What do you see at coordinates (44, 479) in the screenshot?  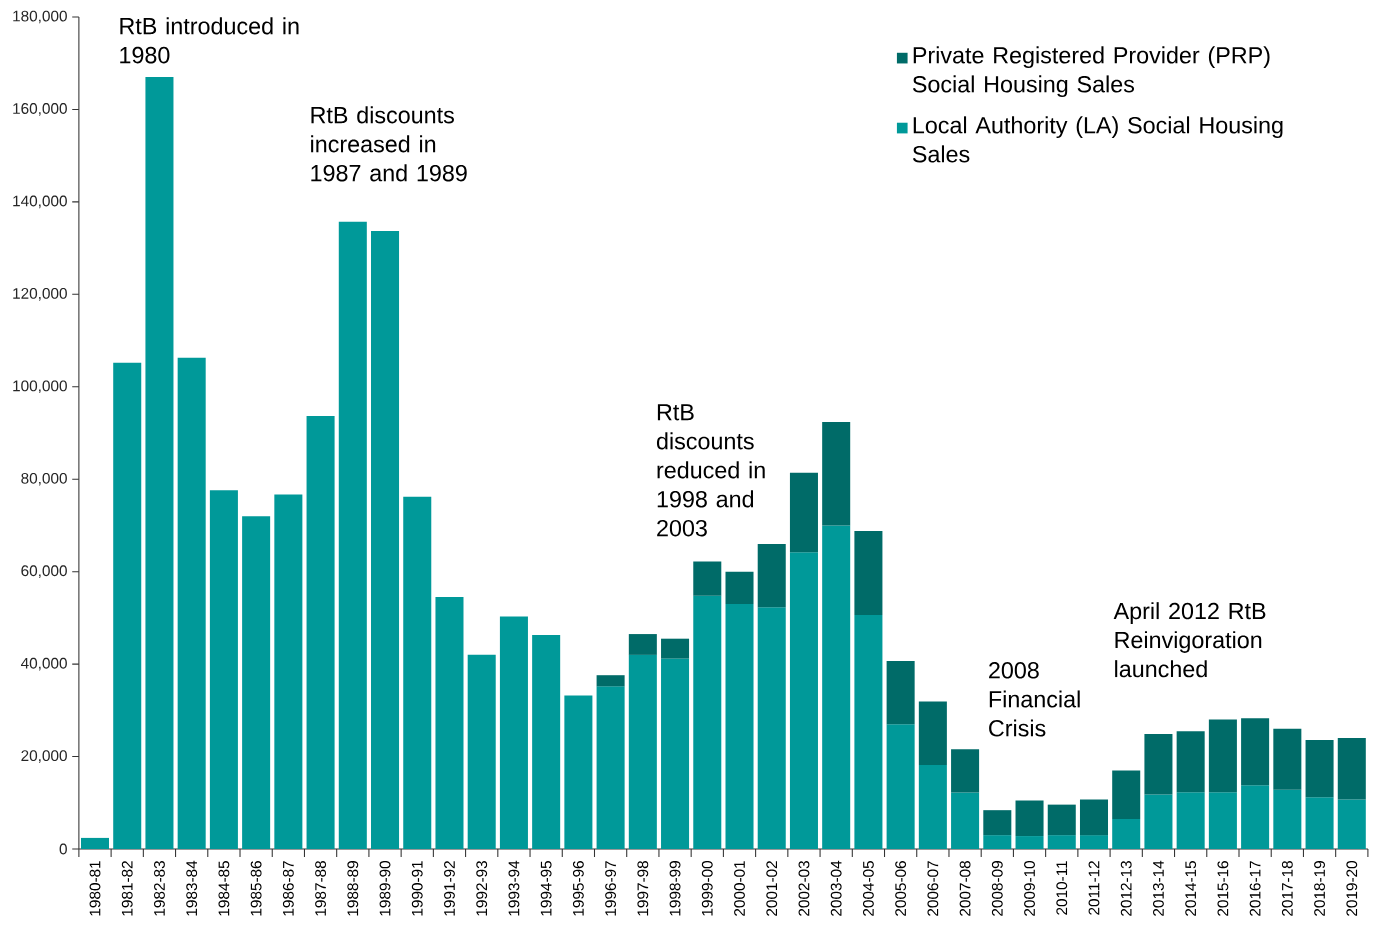 I see `y-tick-label: 80,000` at bounding box center [44, 479].